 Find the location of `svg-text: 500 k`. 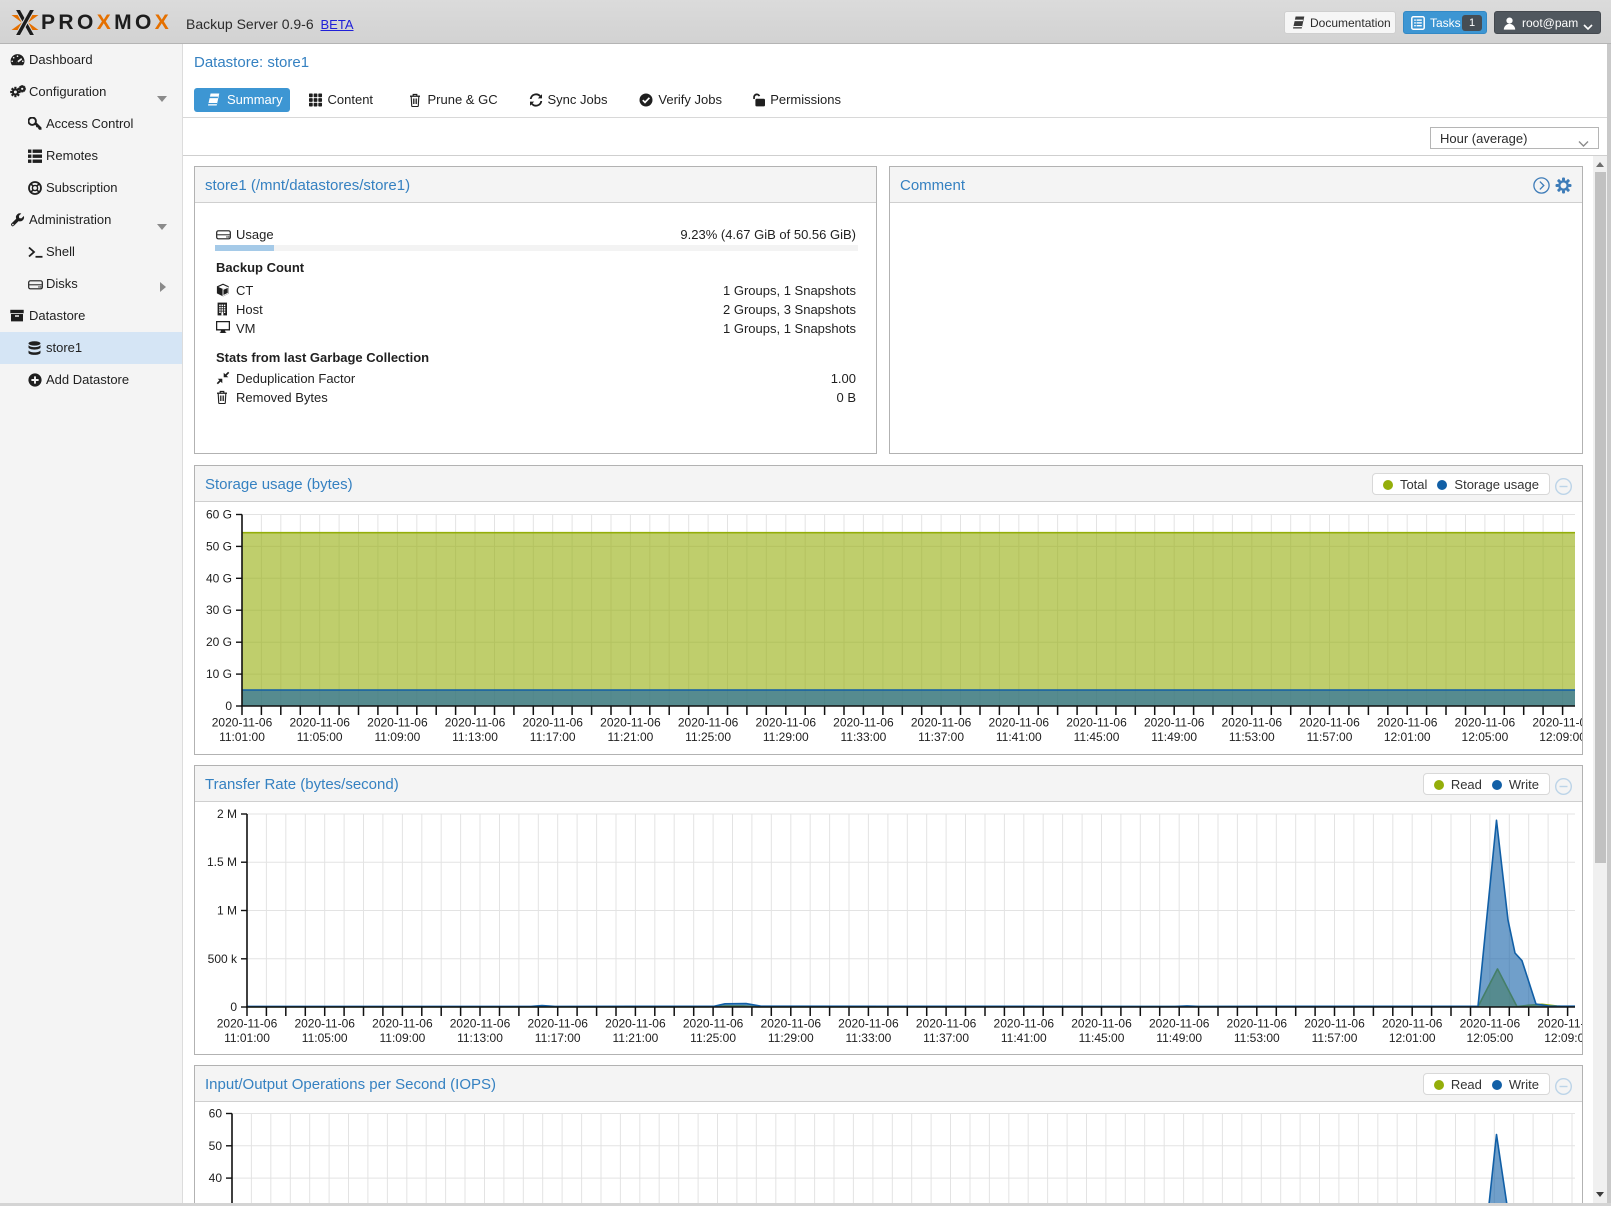

svg-text: 500 k is located at coordinates (223, 958).